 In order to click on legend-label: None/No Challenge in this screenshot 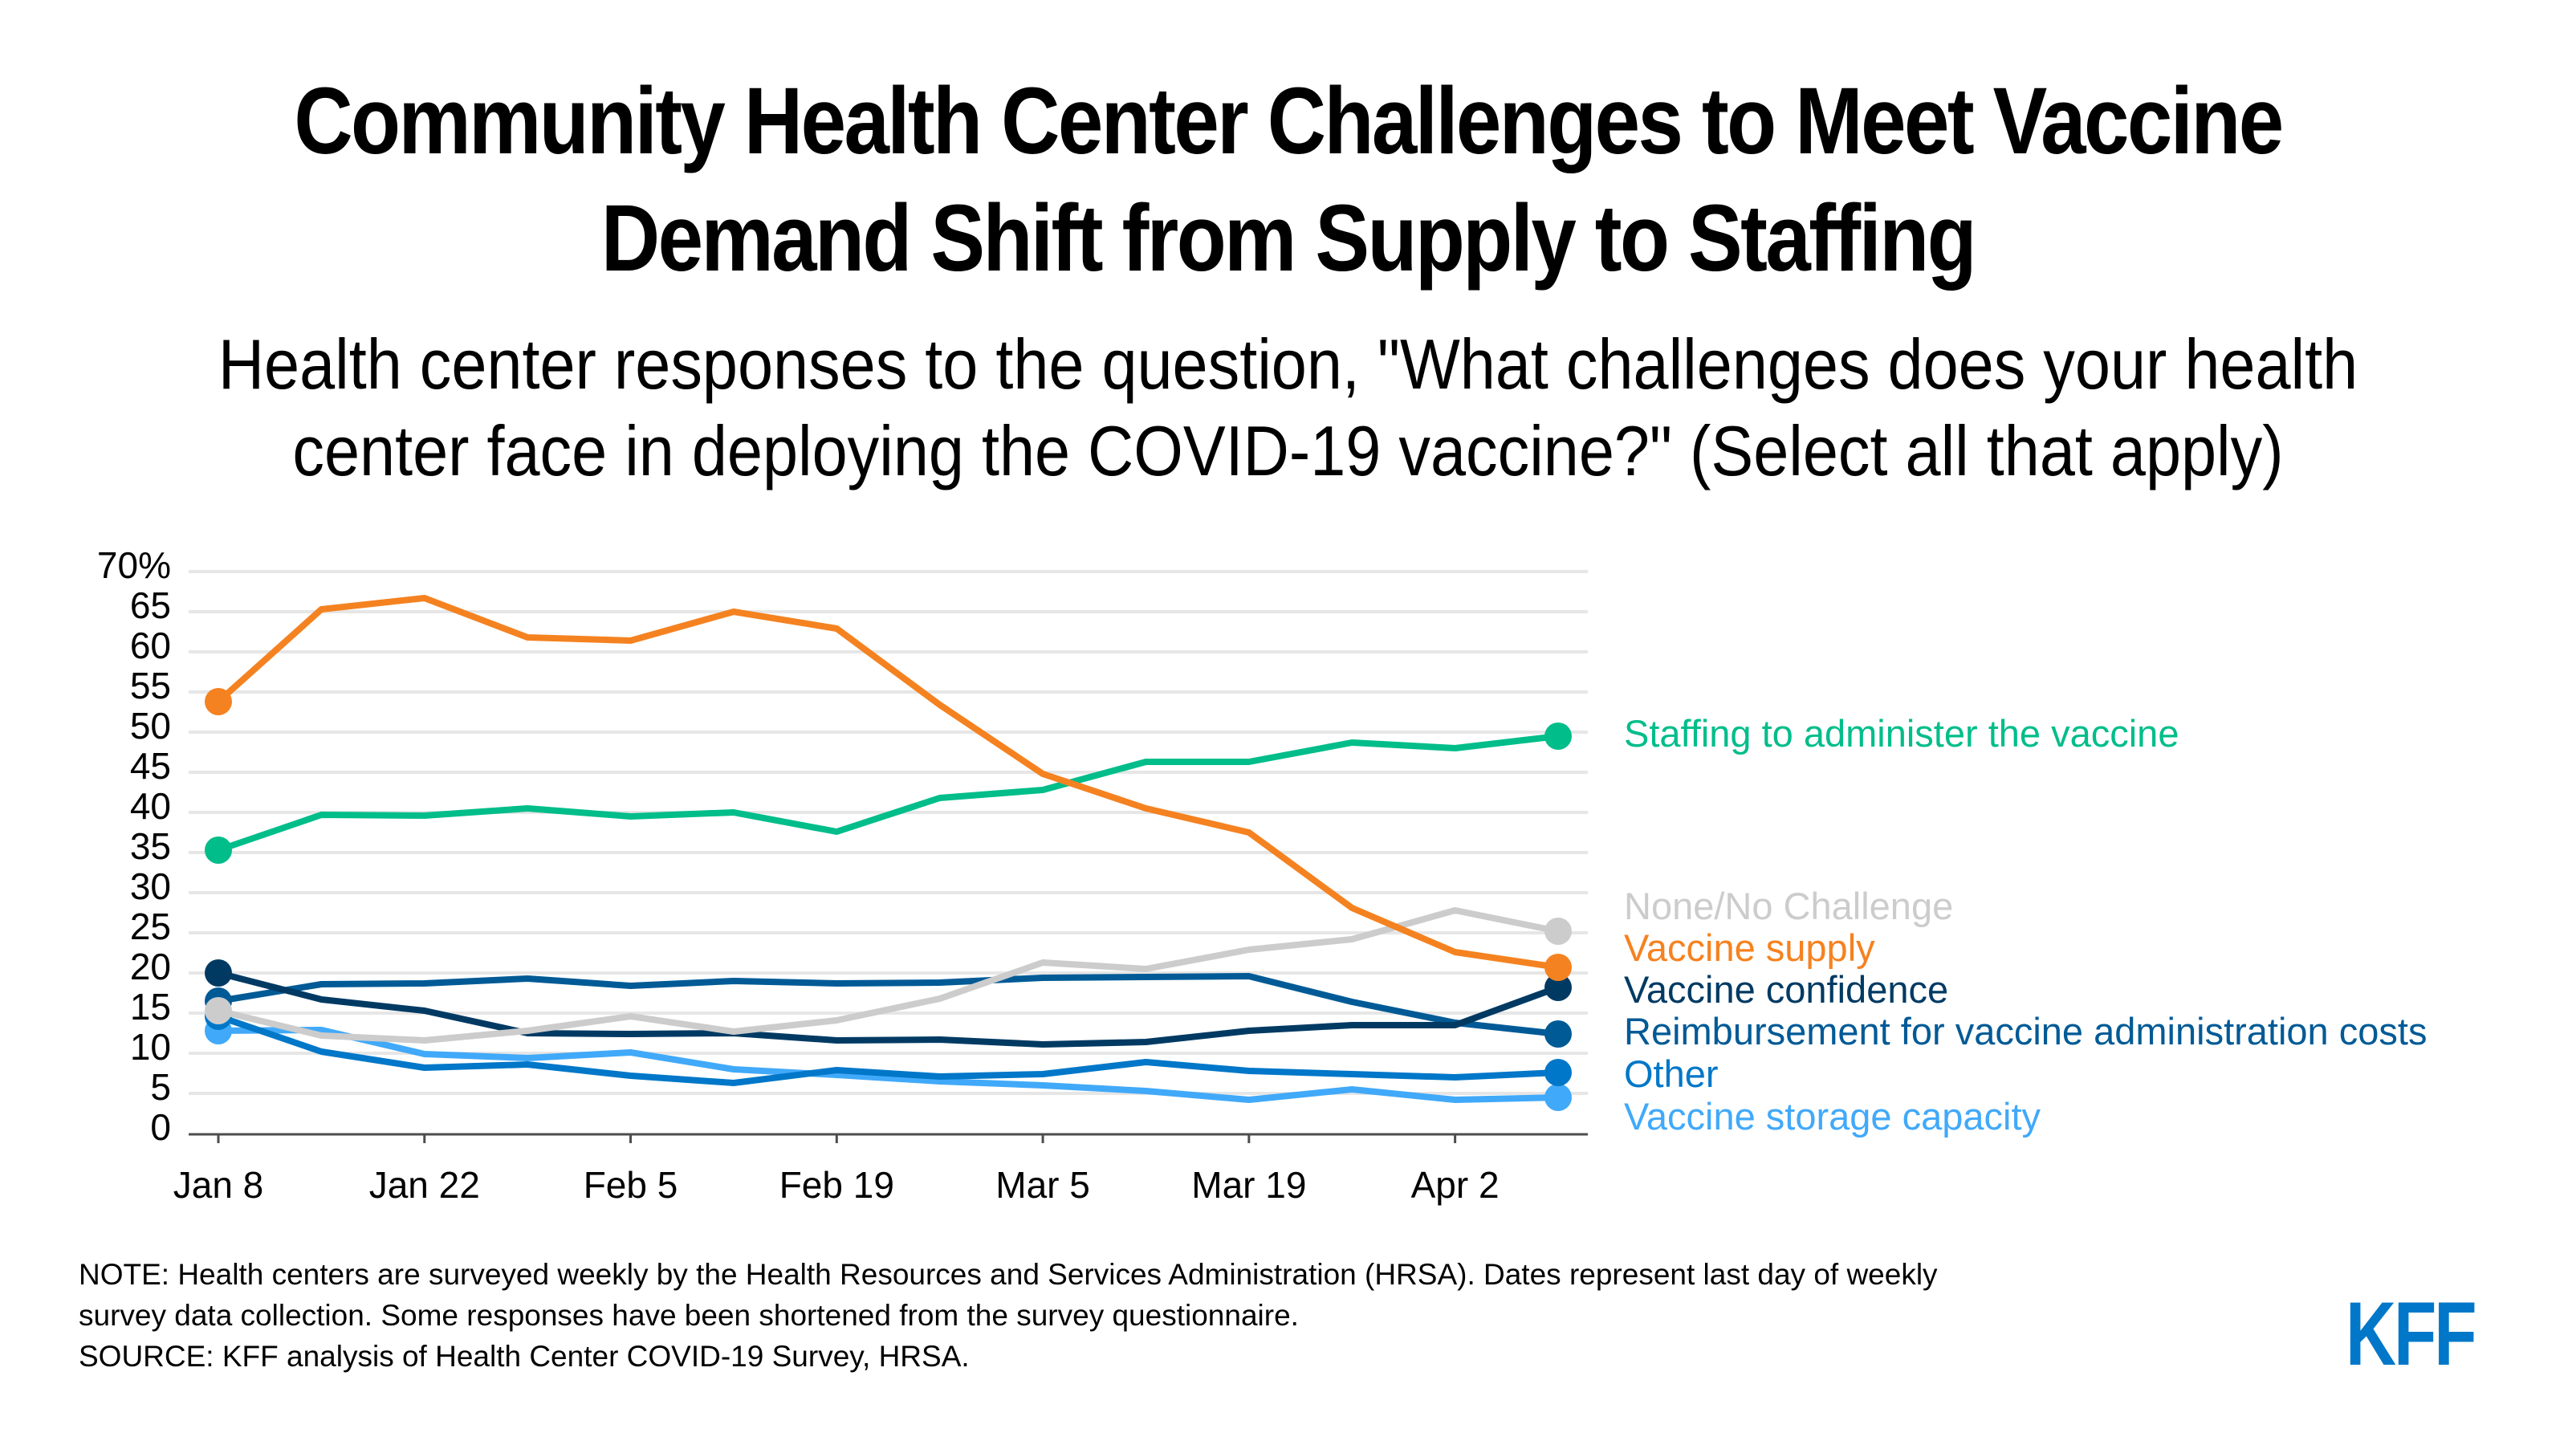, I will do `click(1789, 906)`.